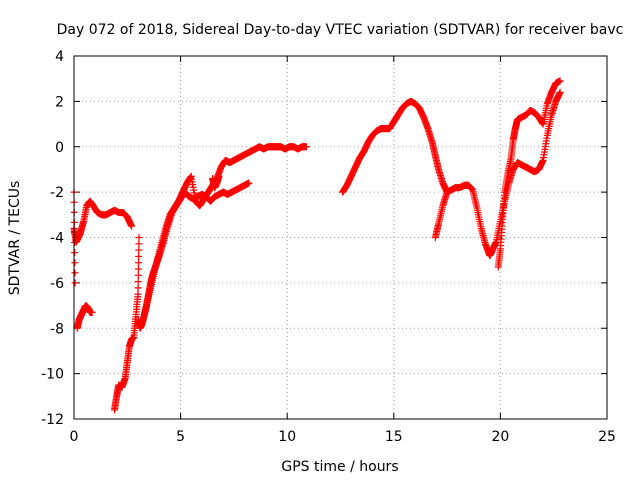 The image size is (640, 480). I want to click on y-tick-label: -6, so click(57, 284).